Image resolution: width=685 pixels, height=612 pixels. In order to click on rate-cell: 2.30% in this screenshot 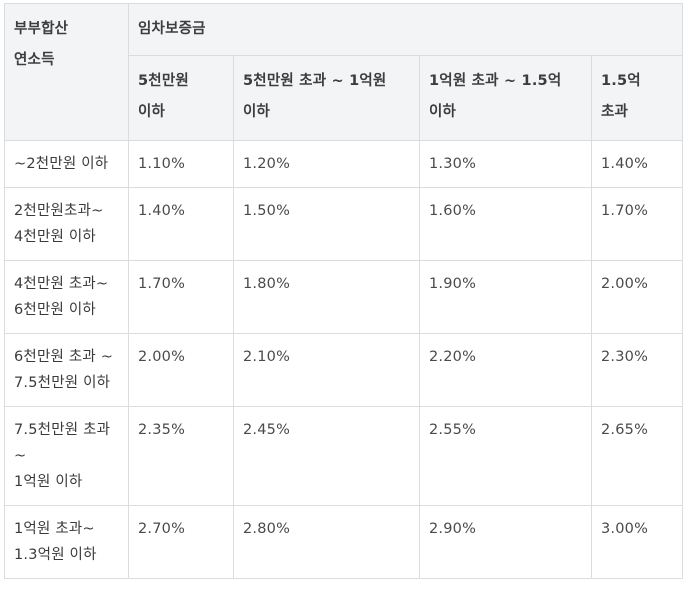, I will do `click(637, 370)`.